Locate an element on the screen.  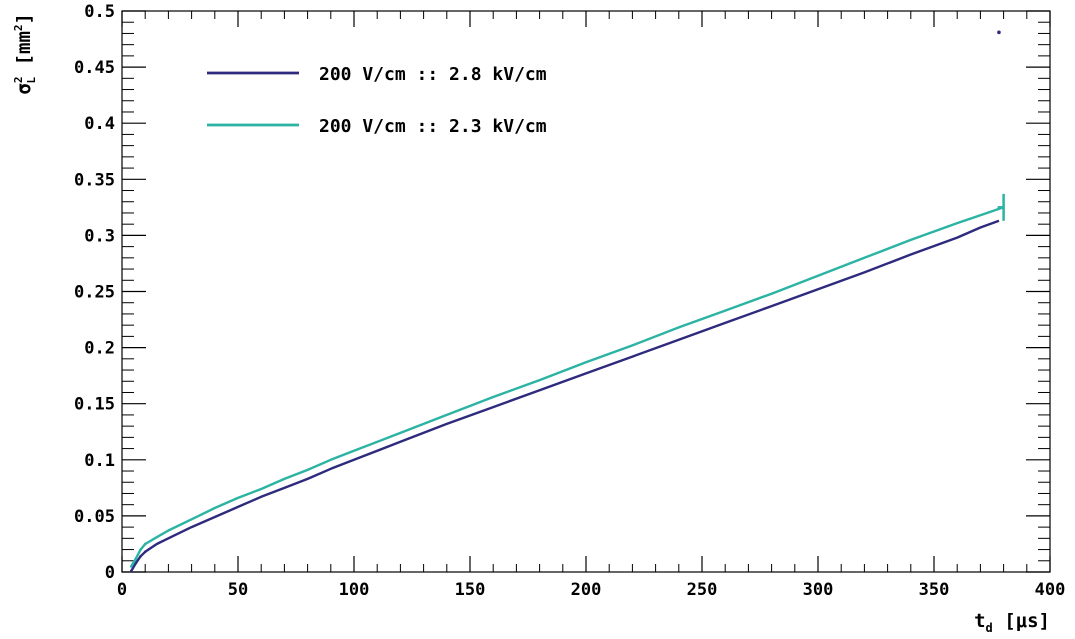
y-tick-label: 0.2 is located at coordinates (99, 349).